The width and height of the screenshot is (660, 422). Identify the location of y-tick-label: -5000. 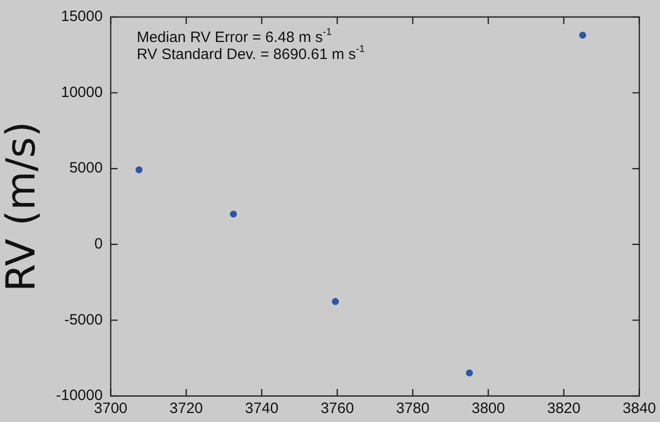
(83, 319).